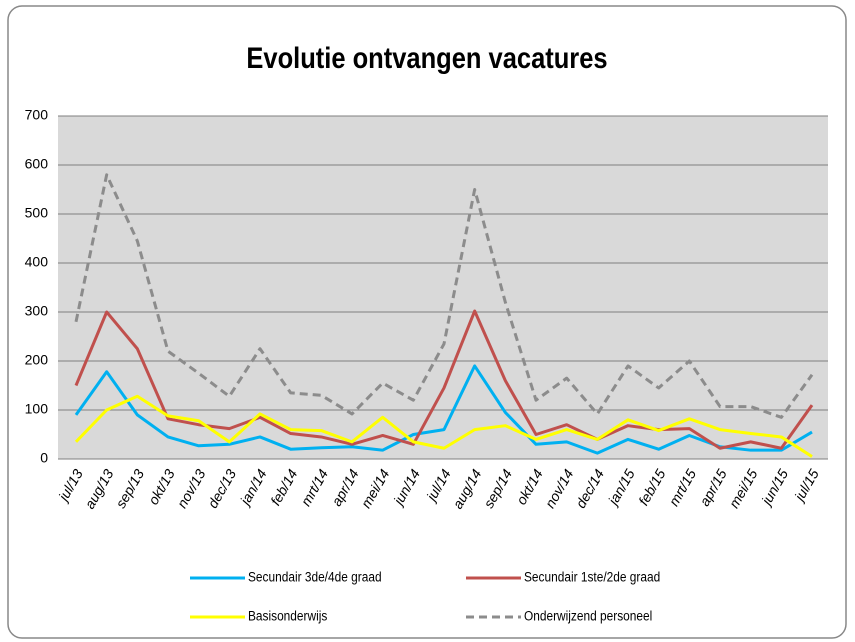 The height and width of the screenshot is (642, 855). What do you see at coordinates (37, 115) in the screenshot?
I see `y-tick-label: 700` at bounding box center [37, 115].